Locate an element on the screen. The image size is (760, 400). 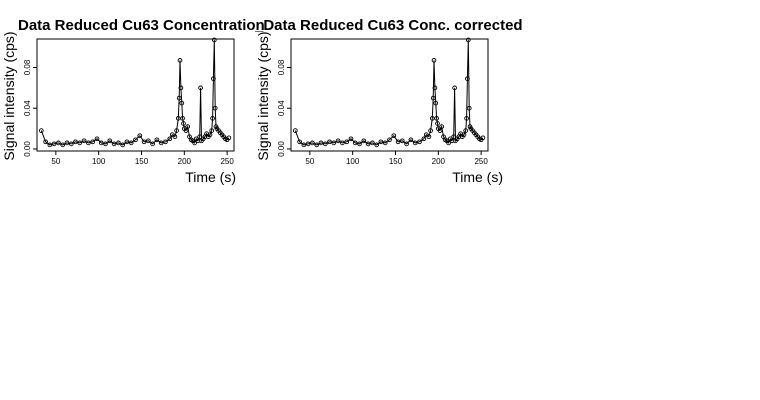
chart-title: _Data Reduced Cu63 Conc. corrected is located at coordinates (388, 25).